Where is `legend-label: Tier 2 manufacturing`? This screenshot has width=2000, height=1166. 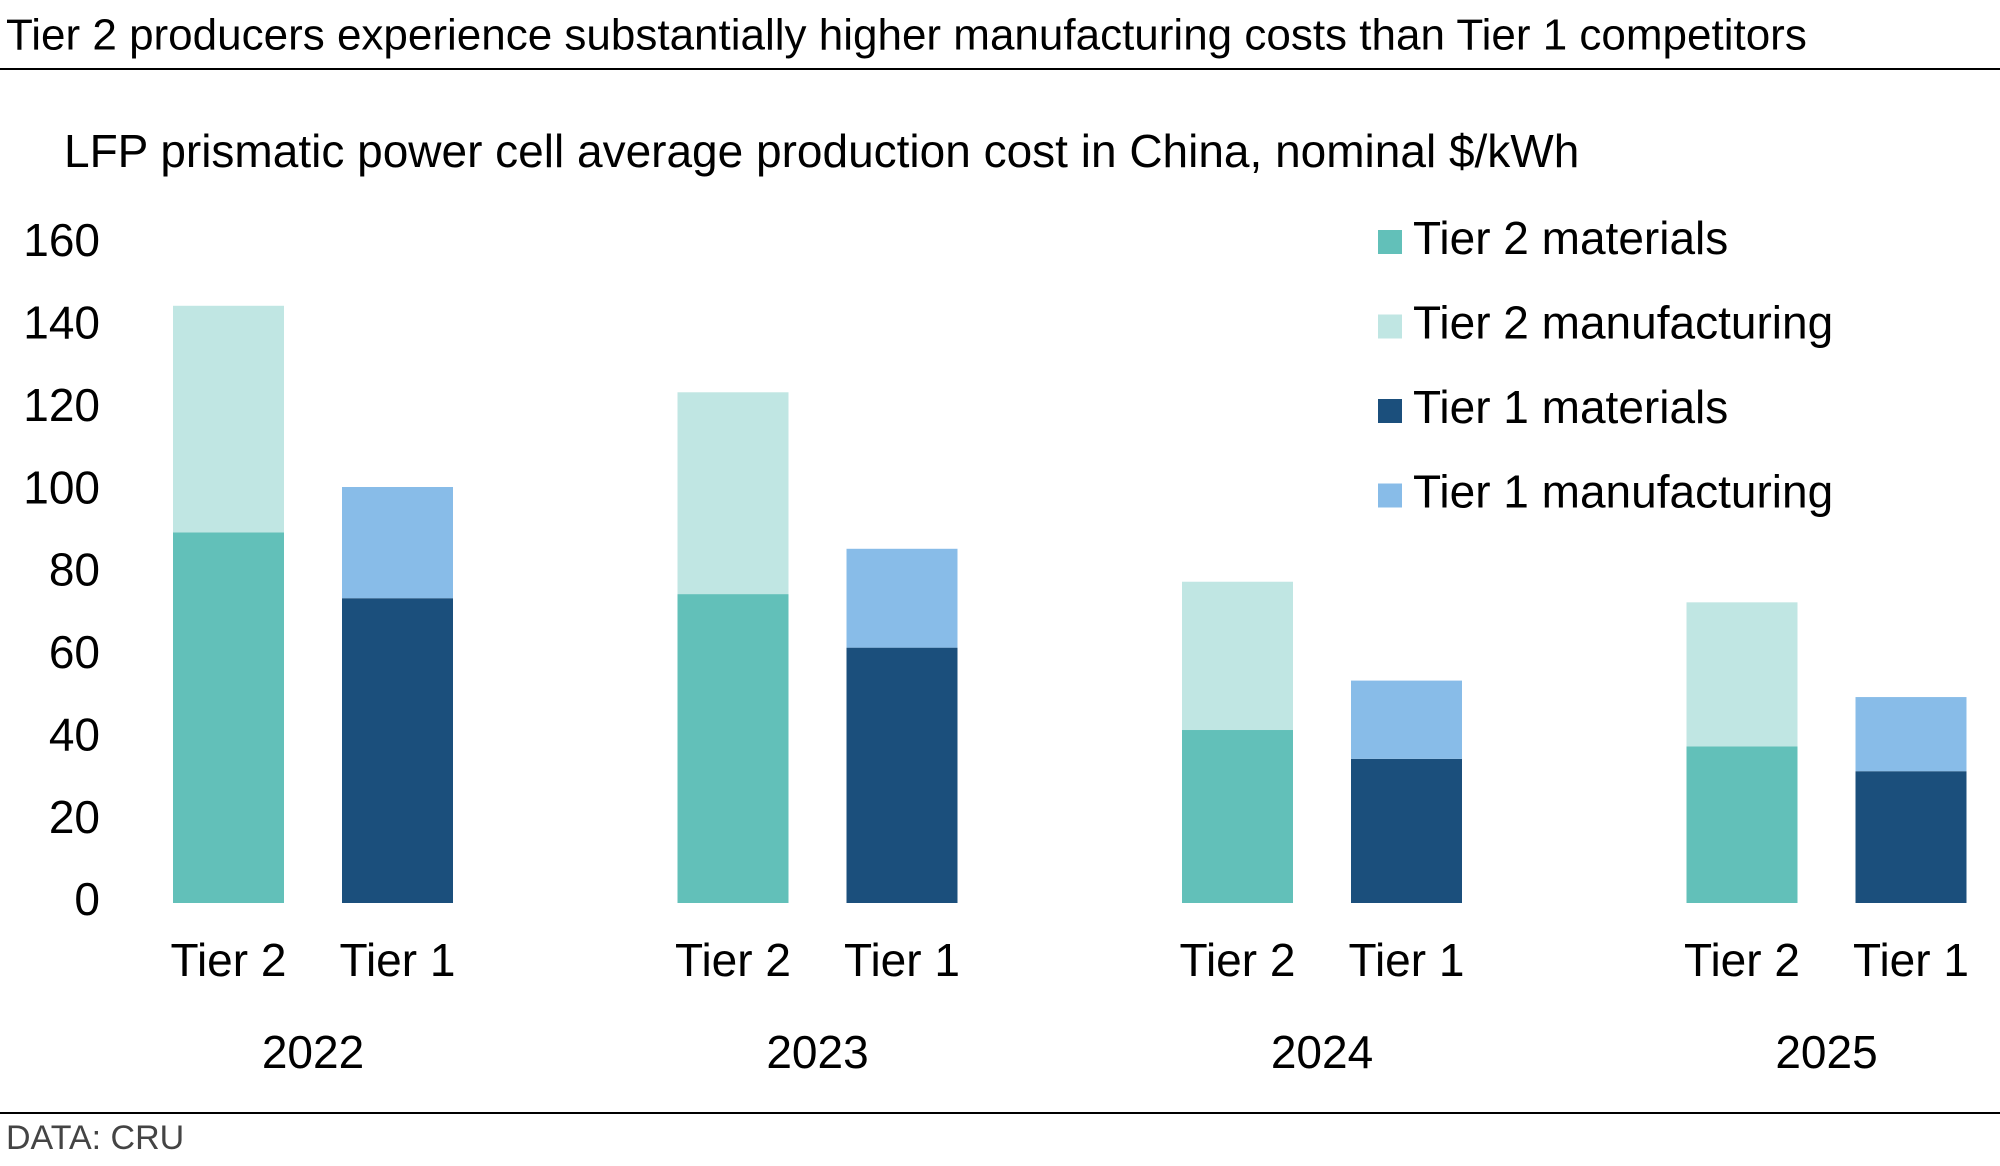
legend-label: Tier 2 manufacturing is located at coordinates (1623, 323).